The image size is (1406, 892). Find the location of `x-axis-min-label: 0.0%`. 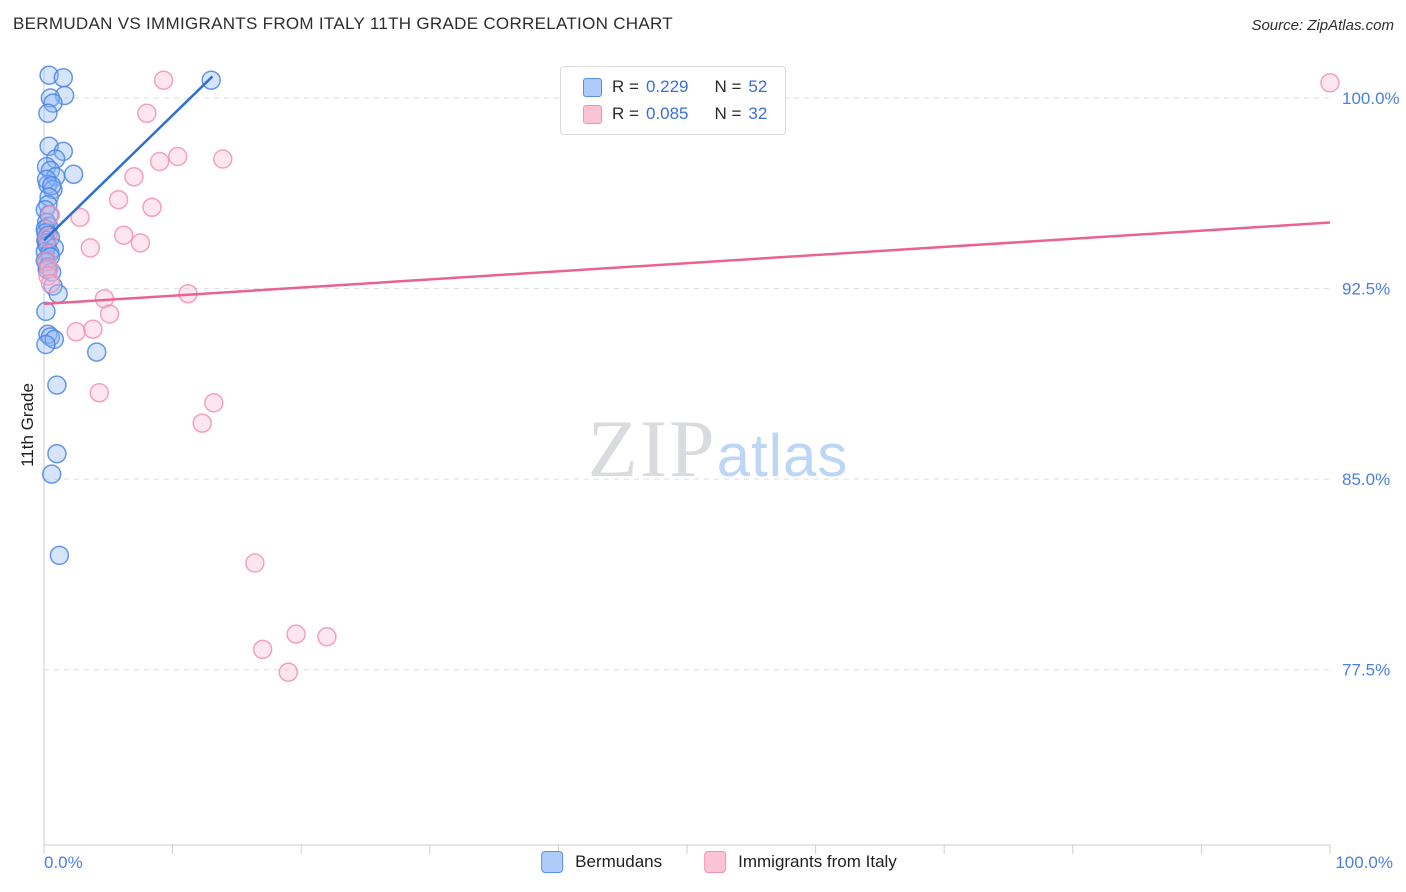

x-axis-min-label: 0.0% is located at coordinates (63, 862).